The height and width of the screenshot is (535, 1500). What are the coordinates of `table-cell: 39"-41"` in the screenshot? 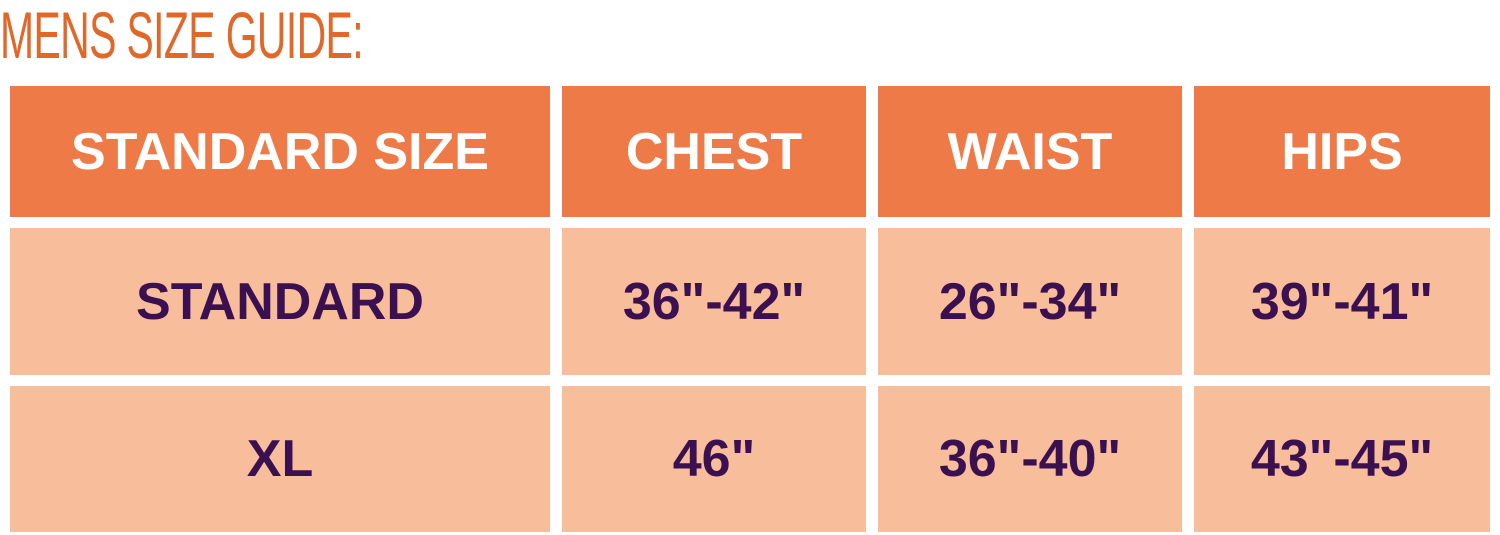 It's located at (1342, 301).